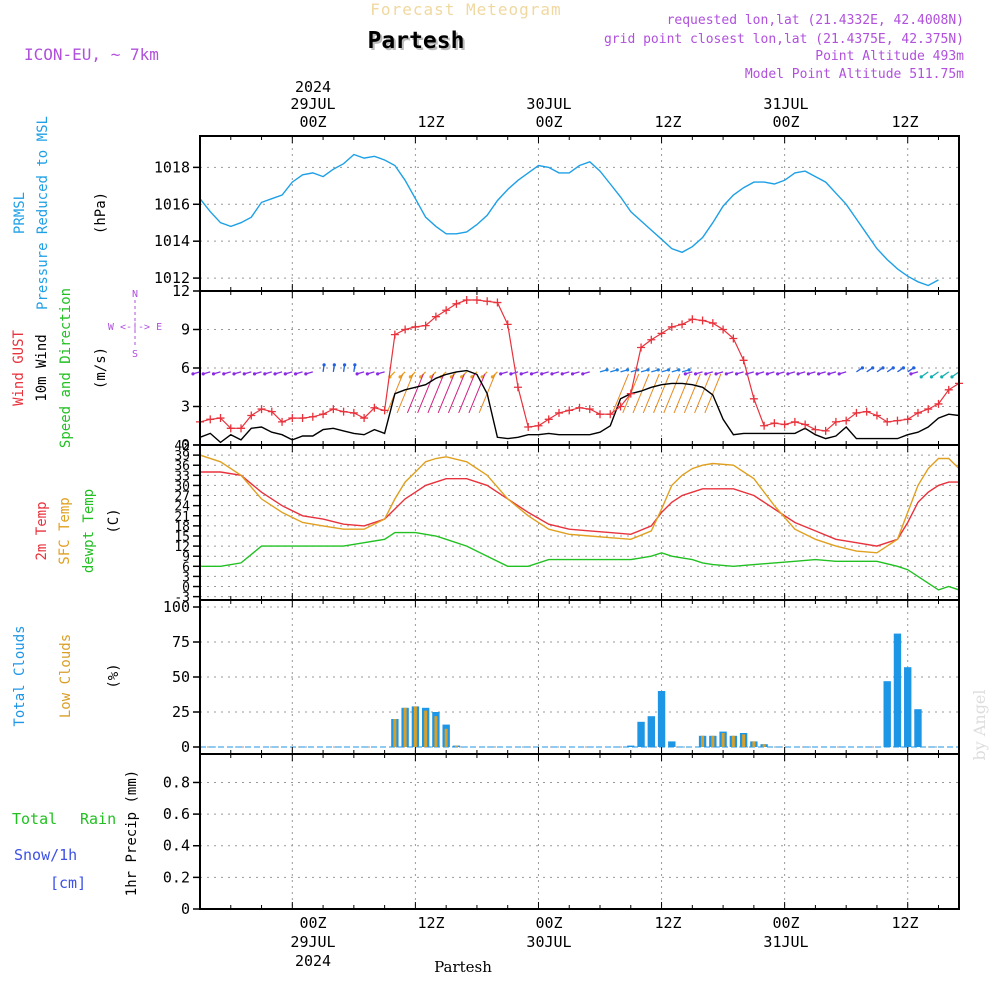 The image size is (1000, 1000). I want to click on pressure-panel-labels: PRMSL Pressure Reduced to MSL (hPa), so click(60, 213).